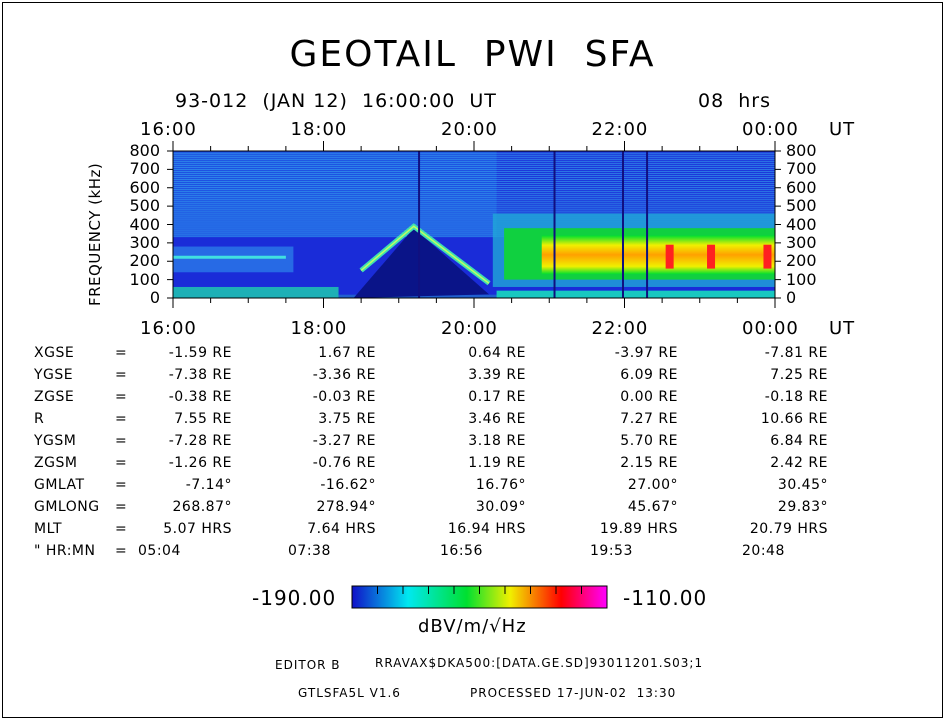  What do you see at coordinates (469, 328) in the screenshot?
I see `bottom-tick-label: 20:00` at bounding box center [469, 328].